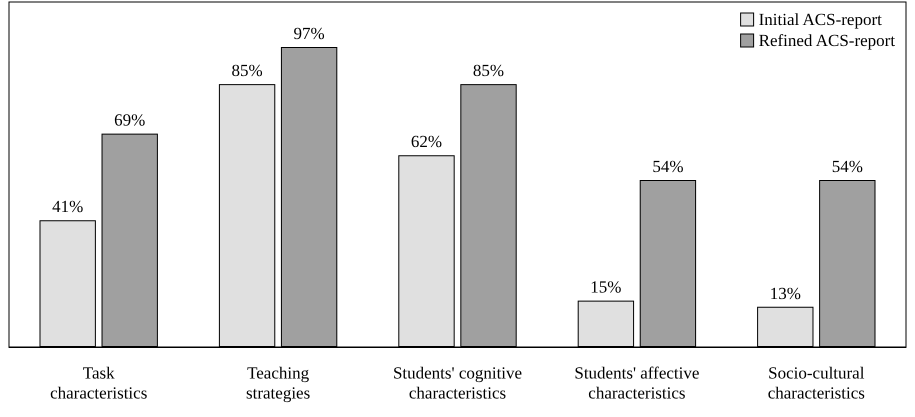 Image resolution: width=915 pixels, height=417 pixels. I want to click on legend-label: Initial ACS-report, so click(820, 19).